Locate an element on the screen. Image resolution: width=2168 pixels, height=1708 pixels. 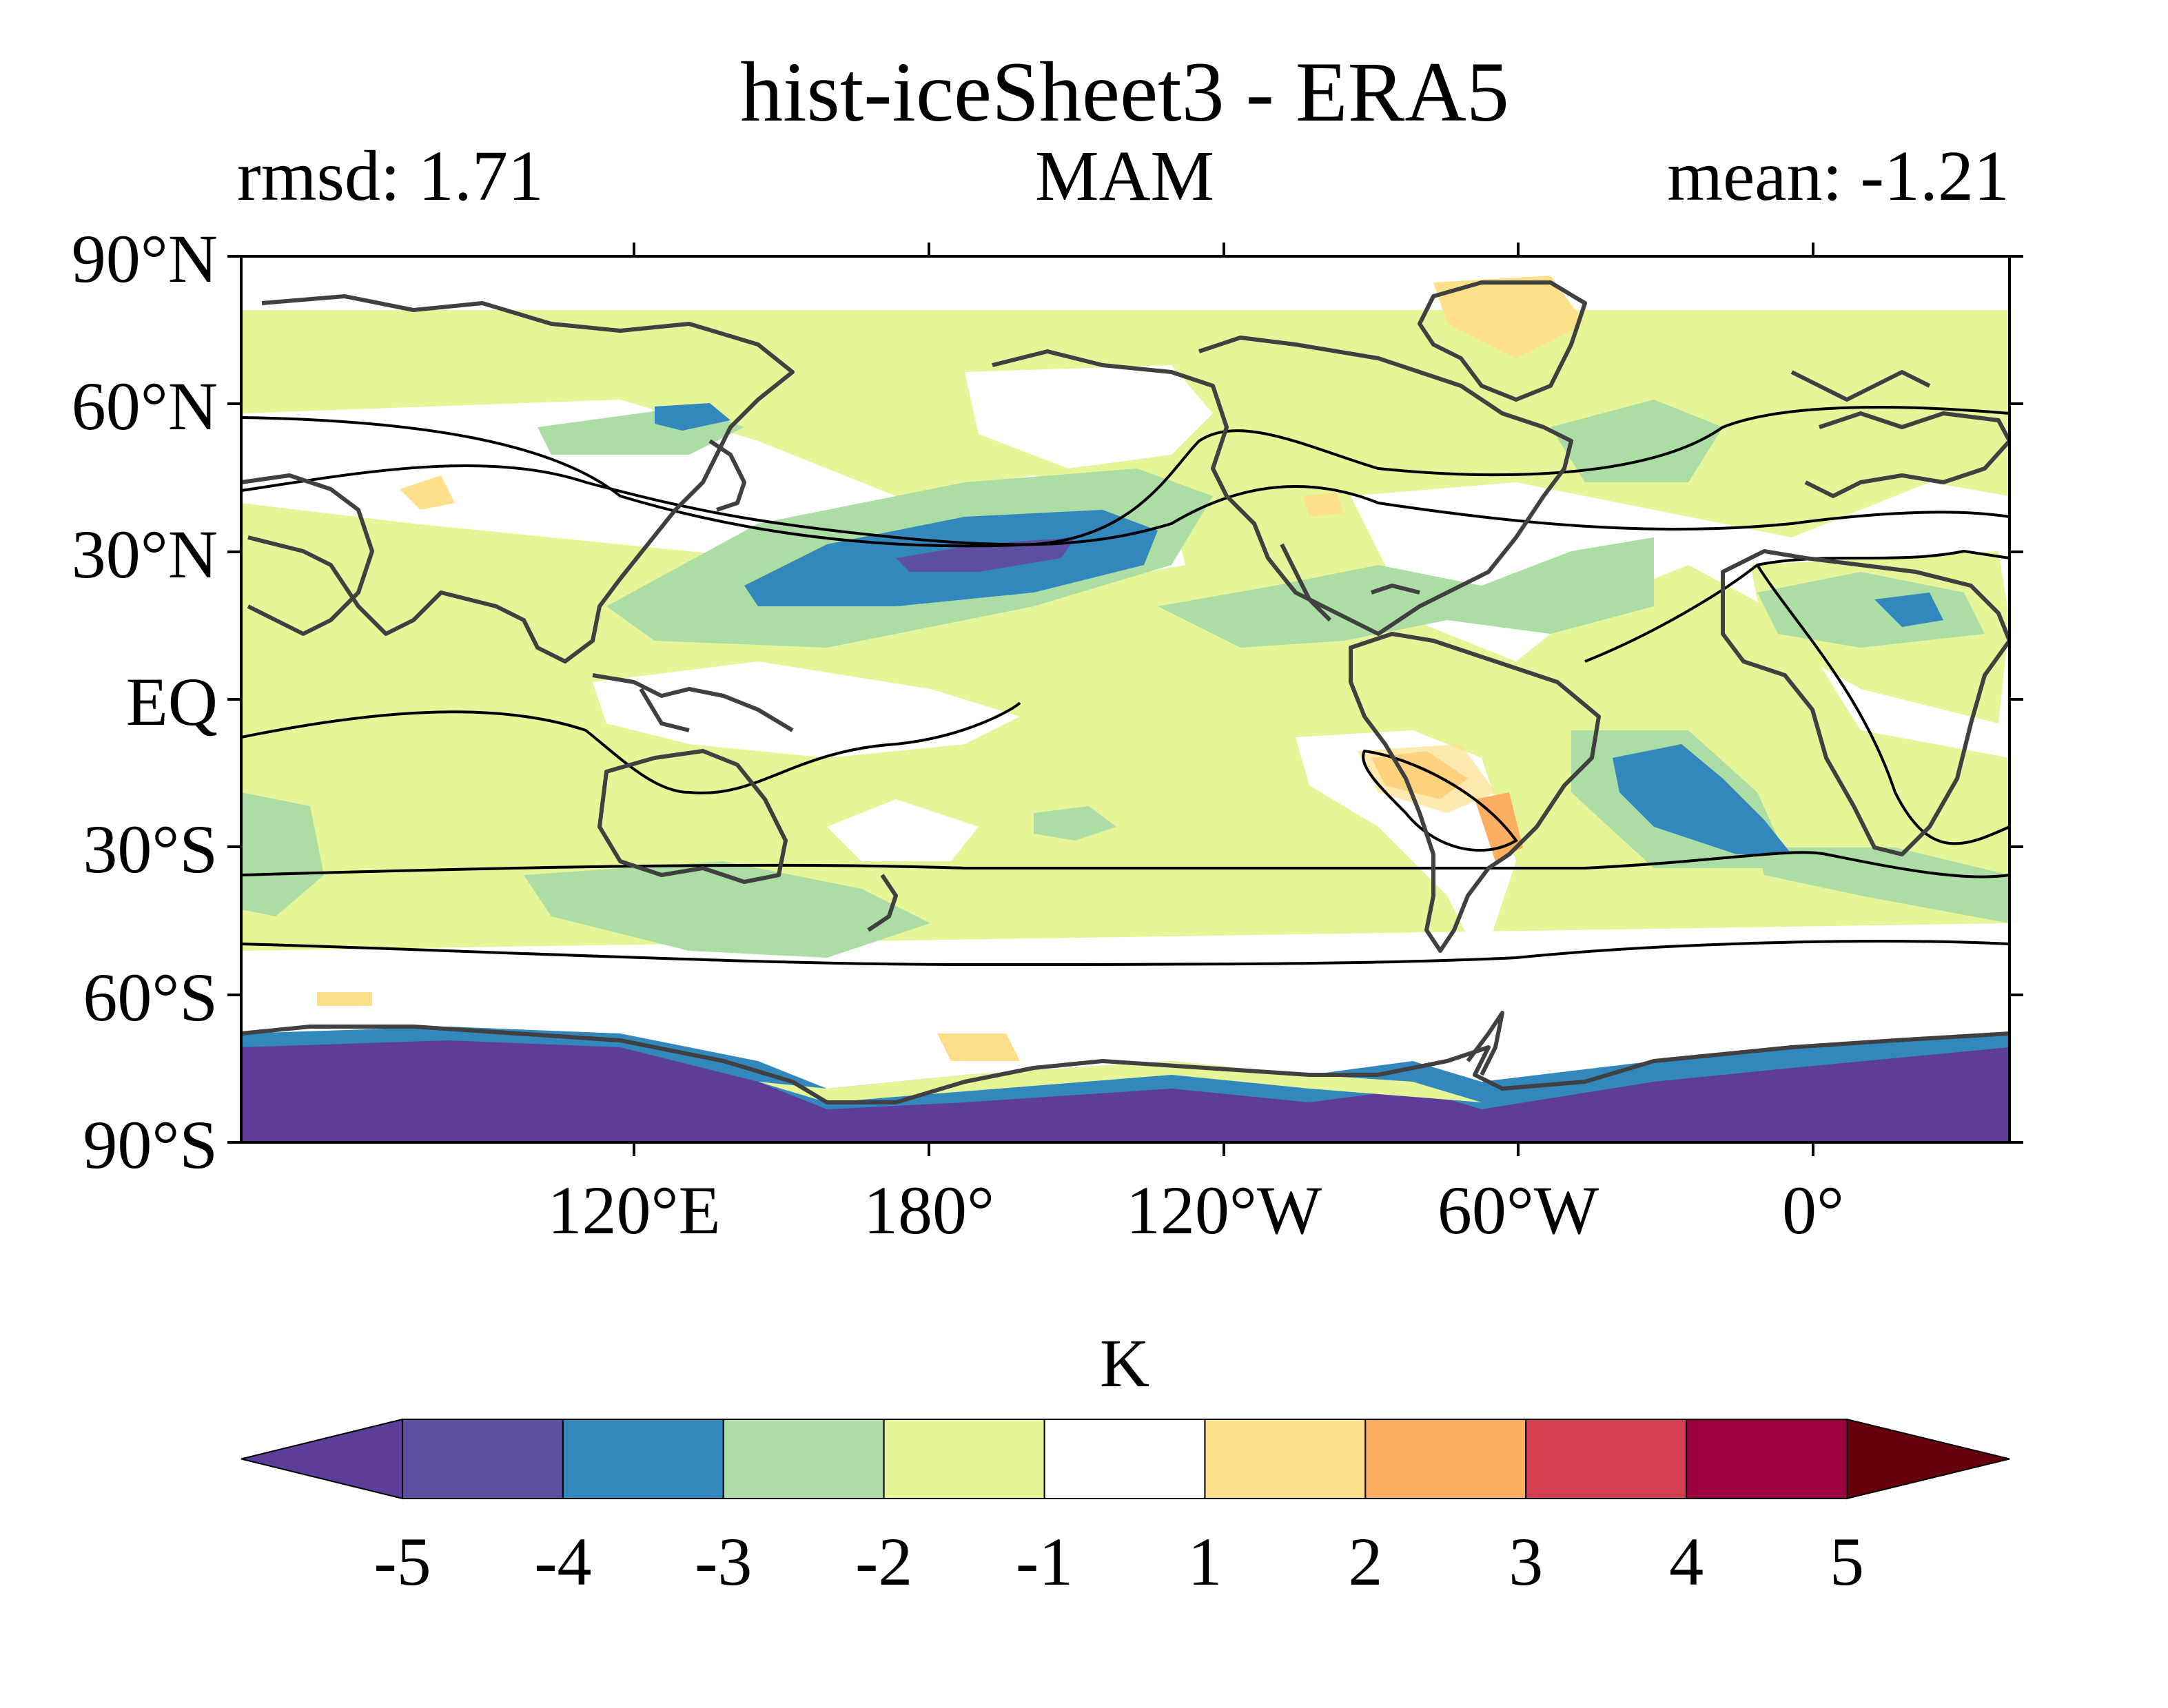
colorbar-extend-low is located at coordinates (322, 1459).